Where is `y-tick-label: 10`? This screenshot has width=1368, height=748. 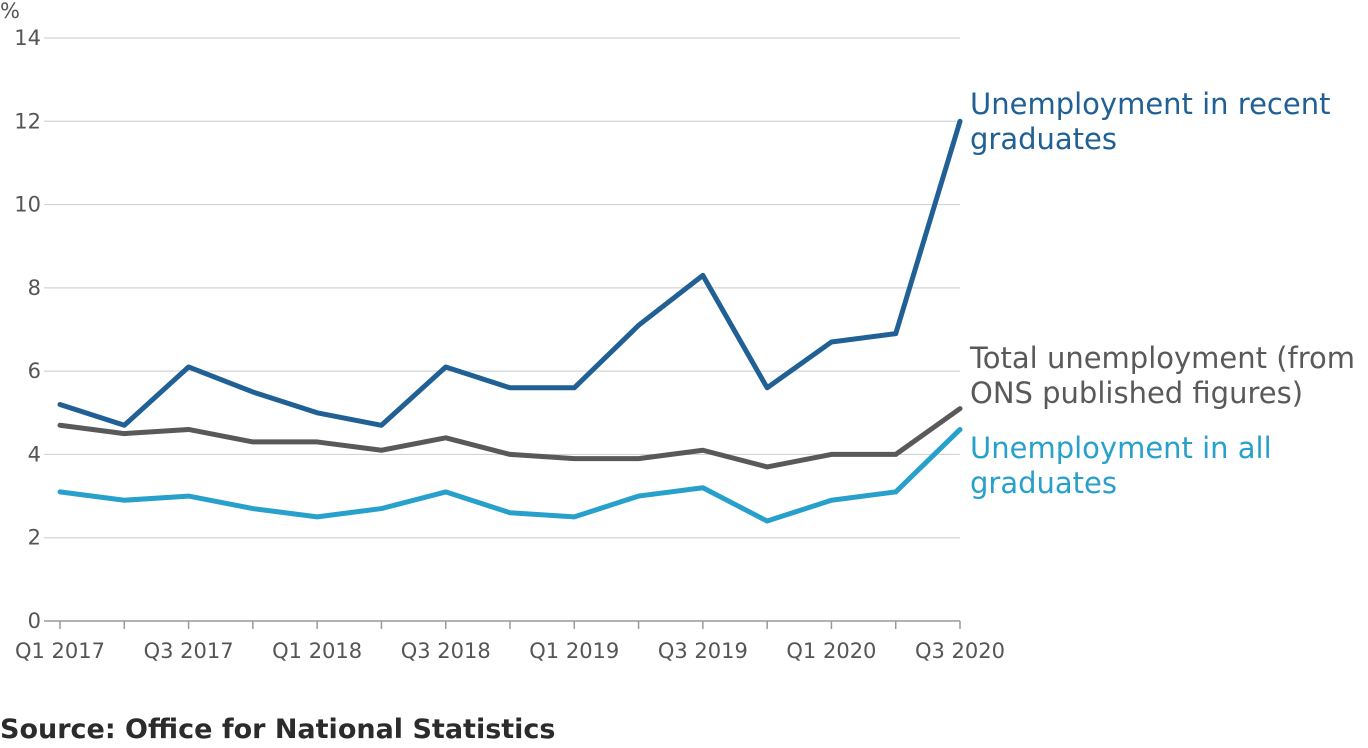
y-tick-label: 10 is located at coordinates (27, 205).